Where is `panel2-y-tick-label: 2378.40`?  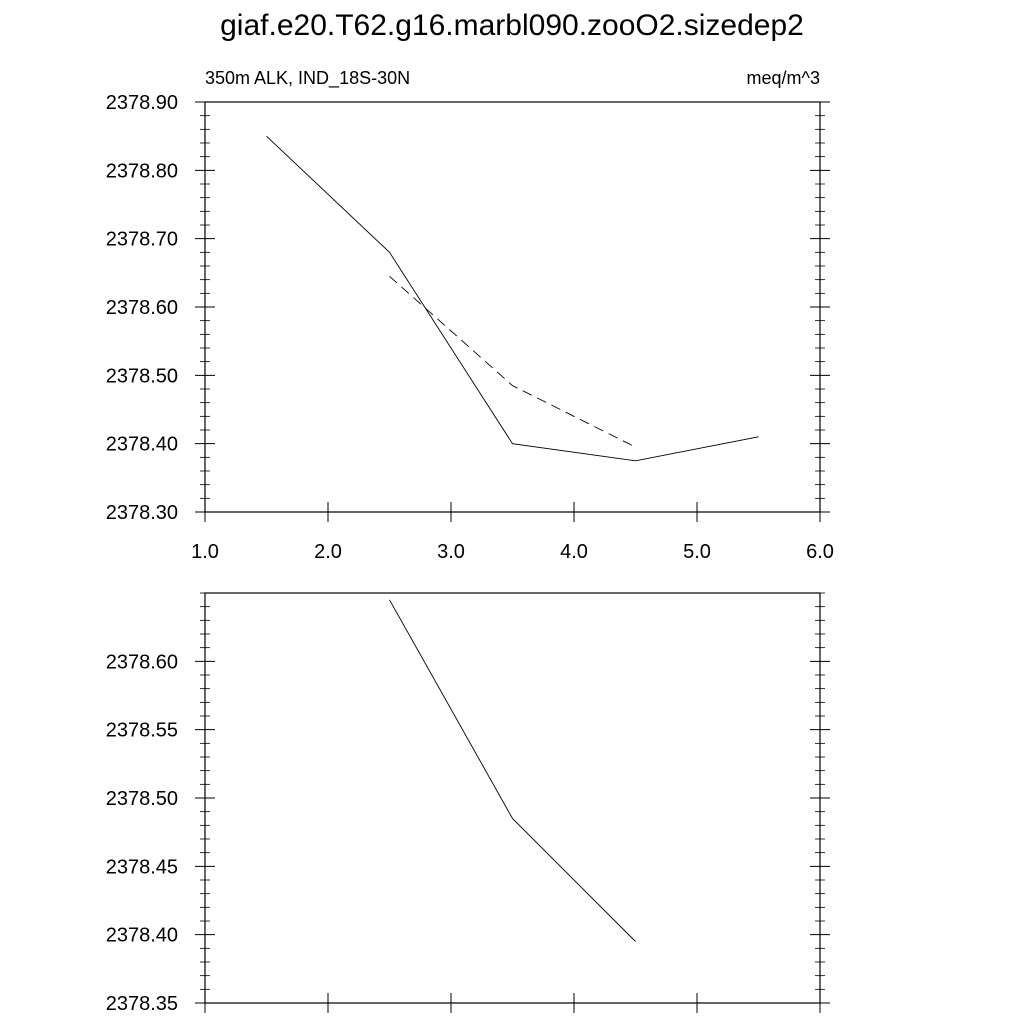
panel2-y-tick-label: 2378.40 is located at coordinates (142, 936).